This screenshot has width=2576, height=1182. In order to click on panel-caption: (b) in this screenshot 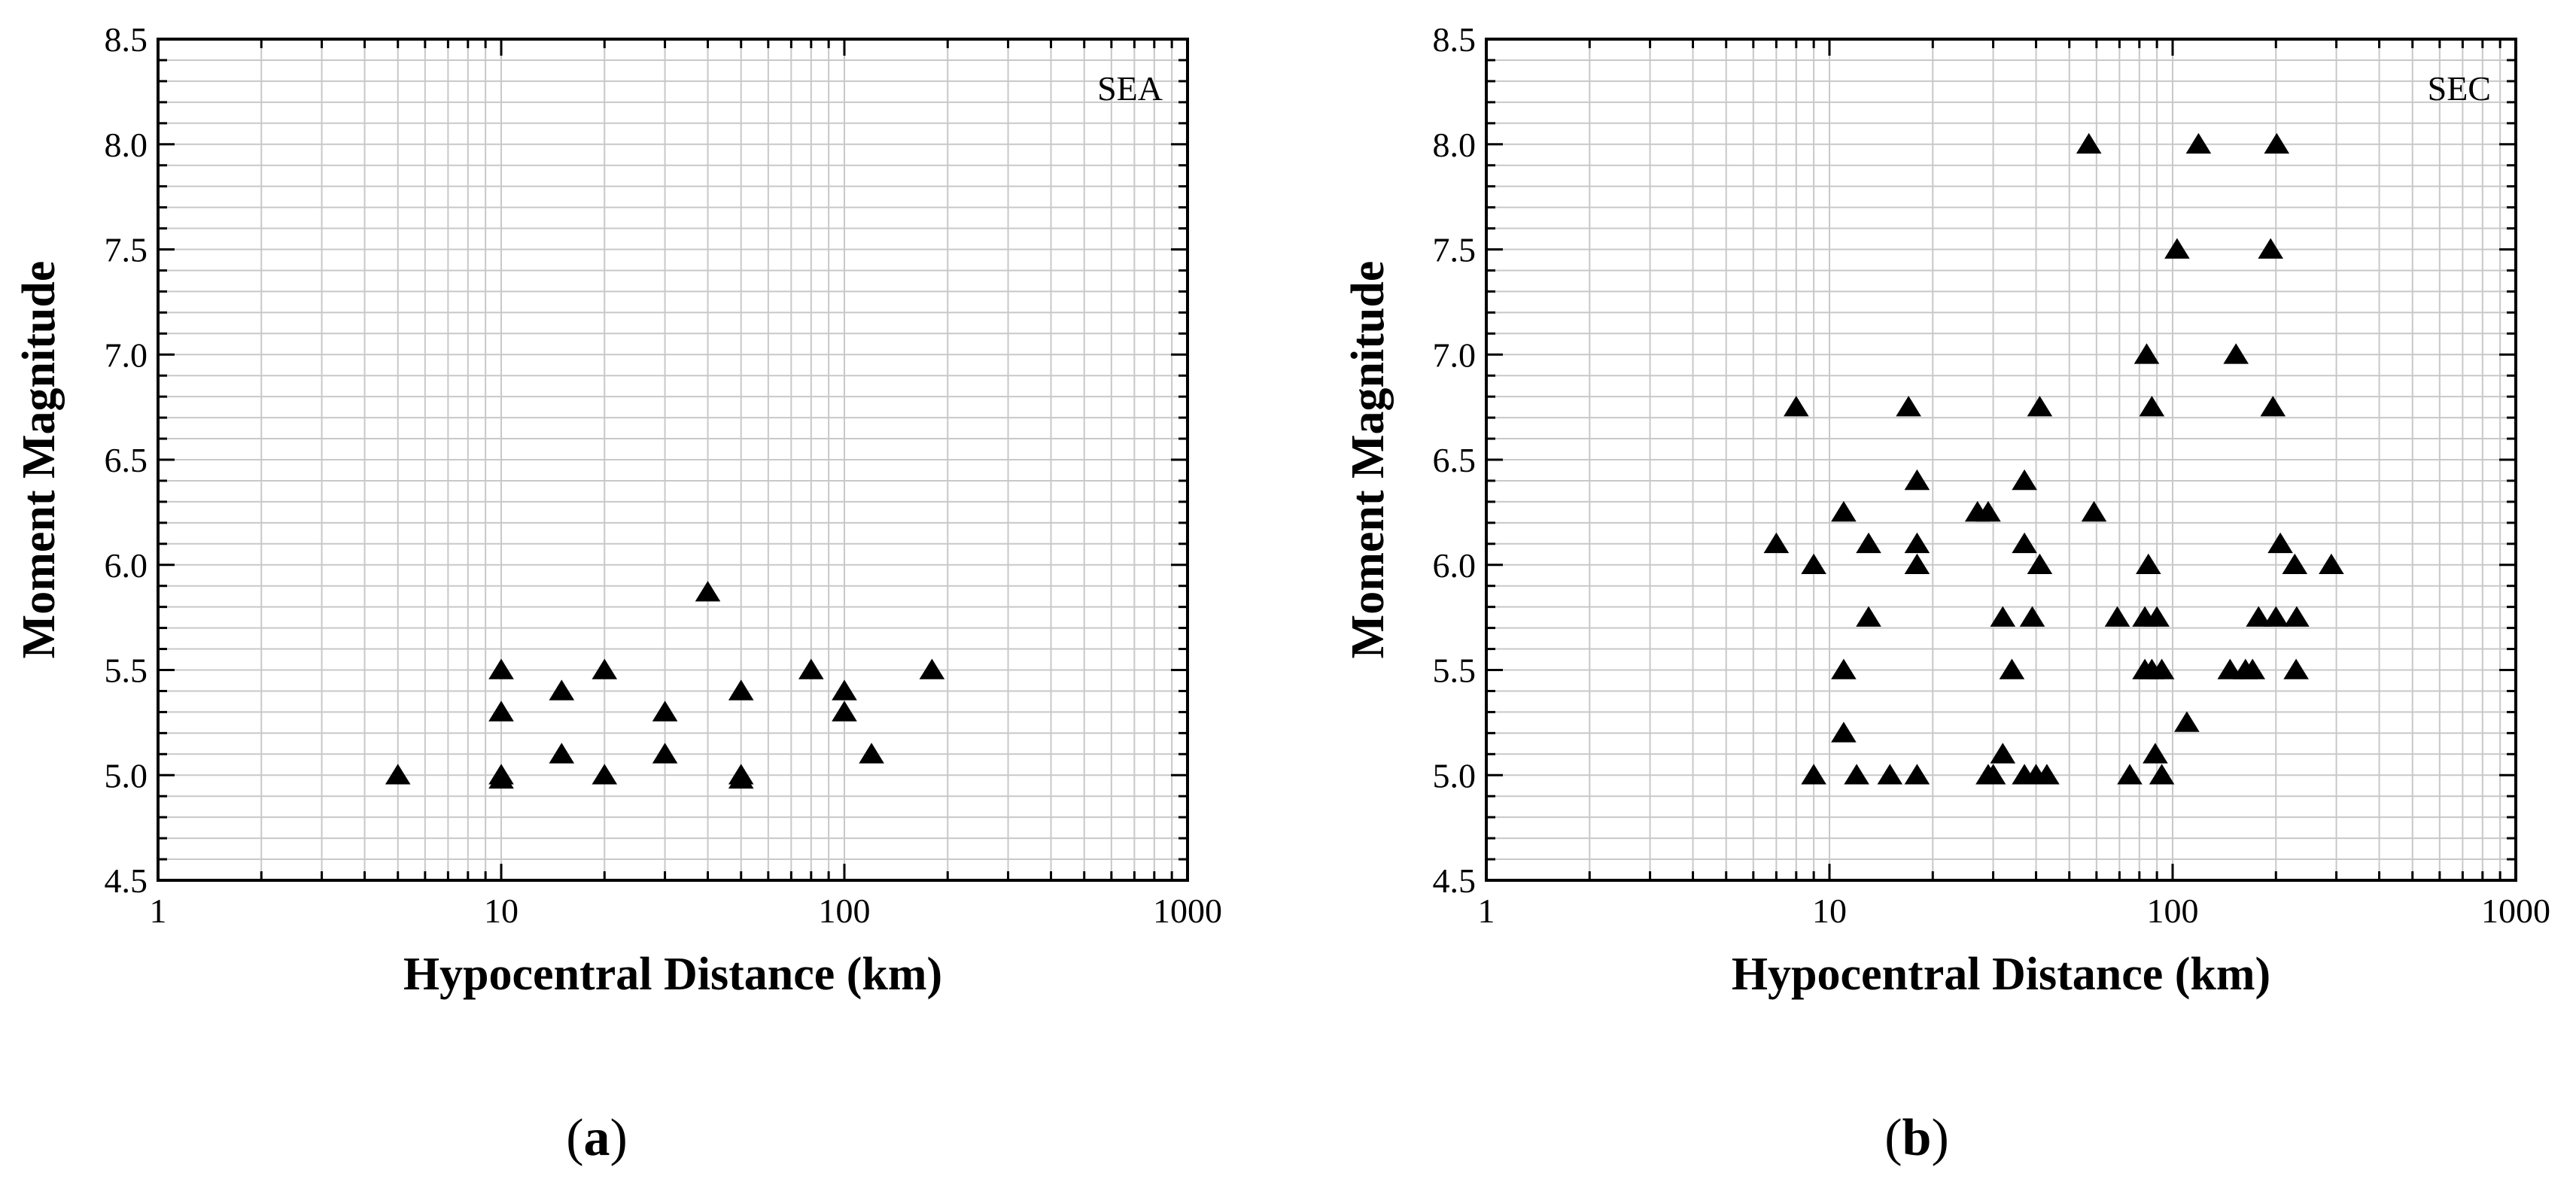, I will do `click(1916, 1138)`.